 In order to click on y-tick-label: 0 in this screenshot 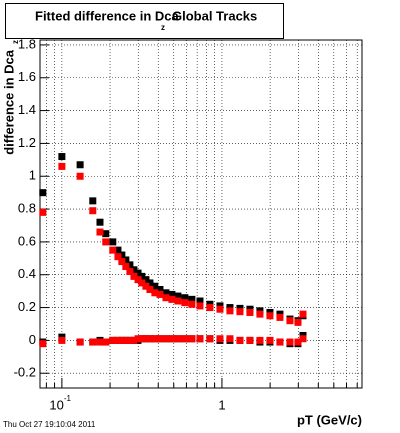, I will do `click(32, 339)`.